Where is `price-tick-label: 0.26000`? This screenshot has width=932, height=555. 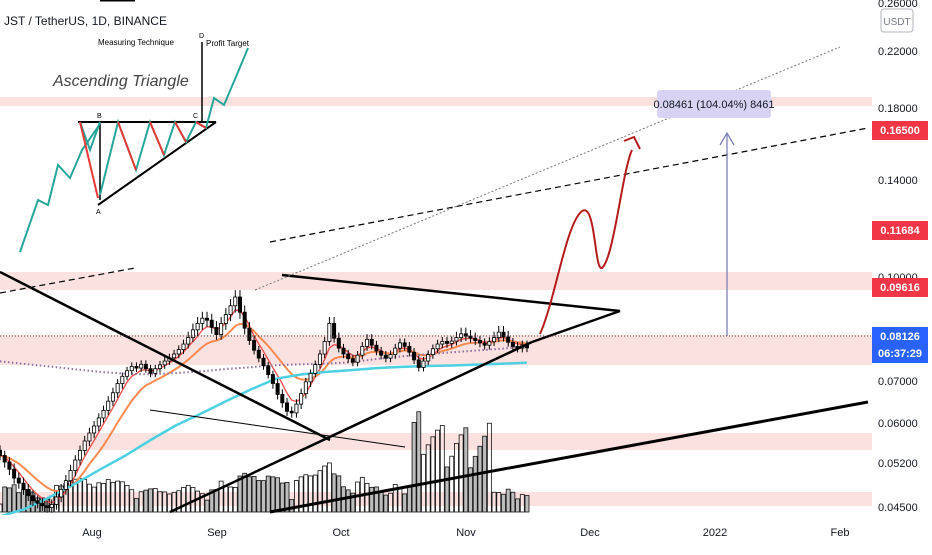
price-tick-label: 0.26000 is located at coordinates (898, 5).